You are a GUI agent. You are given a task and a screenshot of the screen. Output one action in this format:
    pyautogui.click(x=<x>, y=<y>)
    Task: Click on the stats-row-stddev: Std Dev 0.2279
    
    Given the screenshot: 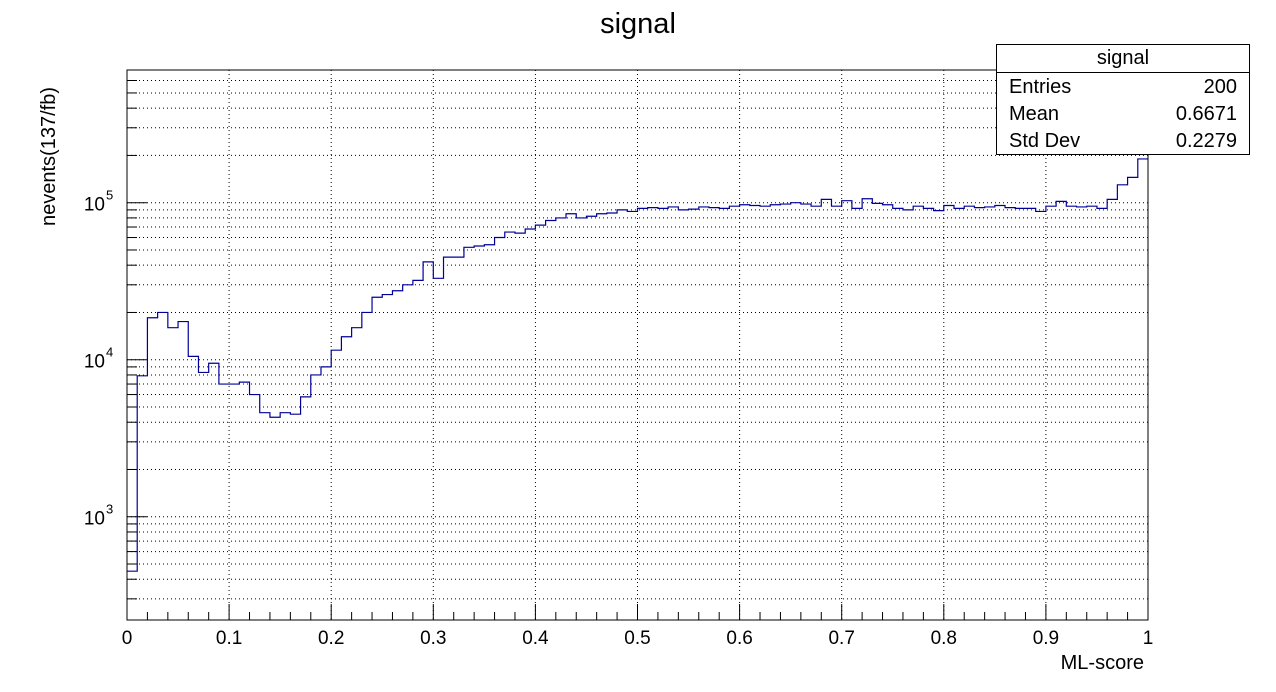 What is the action you would take?
    pyautogui.click(x=1123, y=140)
    